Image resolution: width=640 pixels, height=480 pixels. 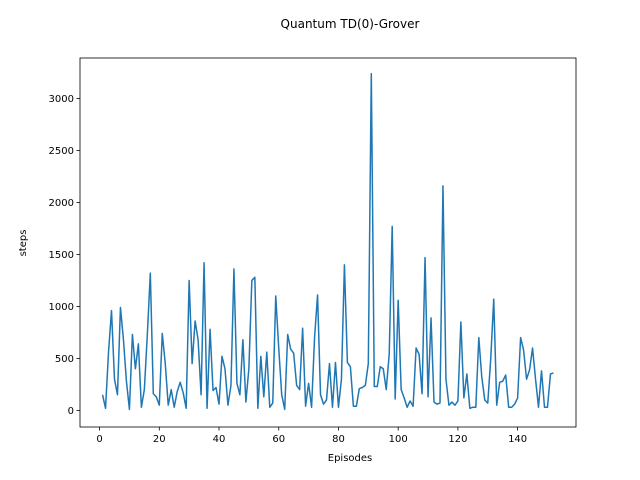 What do you see at coordinates (23, 243) in the screenshot?
I see `y-axis-label: steps` at bounding box center [23, 243].